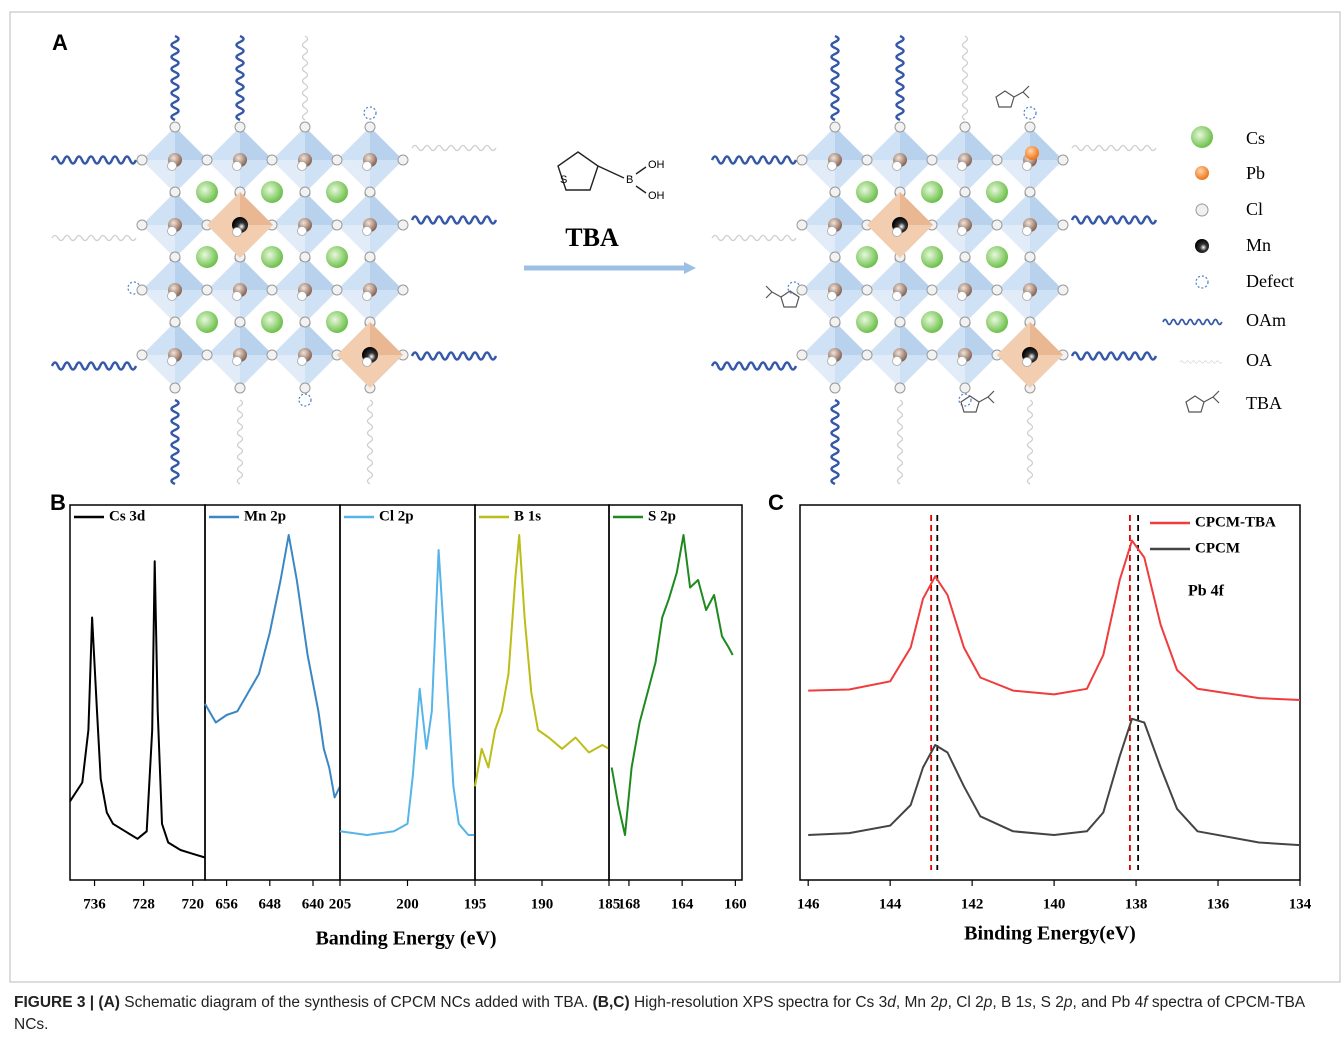  I want to click on panel-label: C, so click(776, 502).